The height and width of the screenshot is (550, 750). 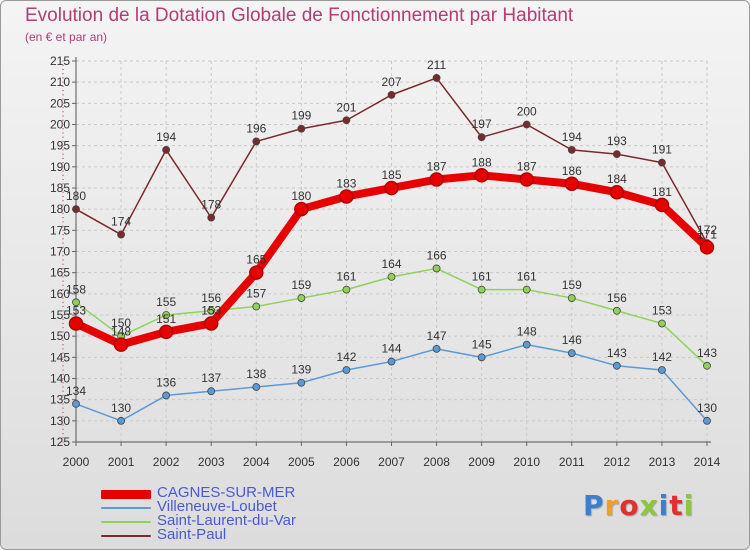 What do you see at coordinates (612, 505) in the screenshot?
I see `logo-letter: r` at bounding box center [612, 505].